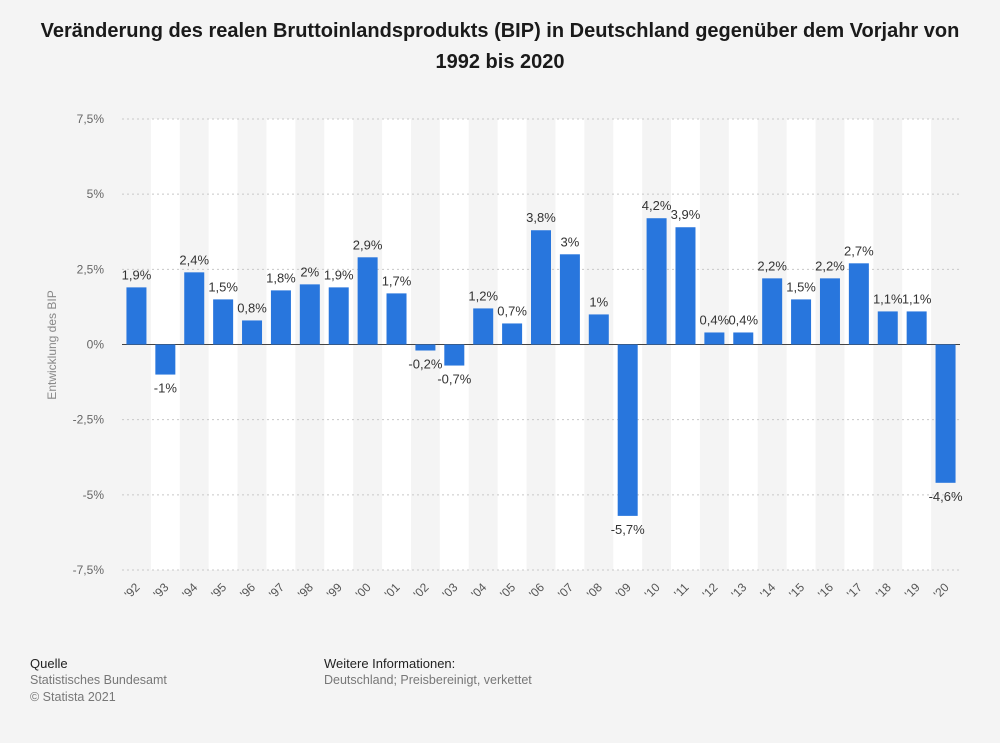  I want to click on bar-value-label: -4,6%, so click(946, 496).